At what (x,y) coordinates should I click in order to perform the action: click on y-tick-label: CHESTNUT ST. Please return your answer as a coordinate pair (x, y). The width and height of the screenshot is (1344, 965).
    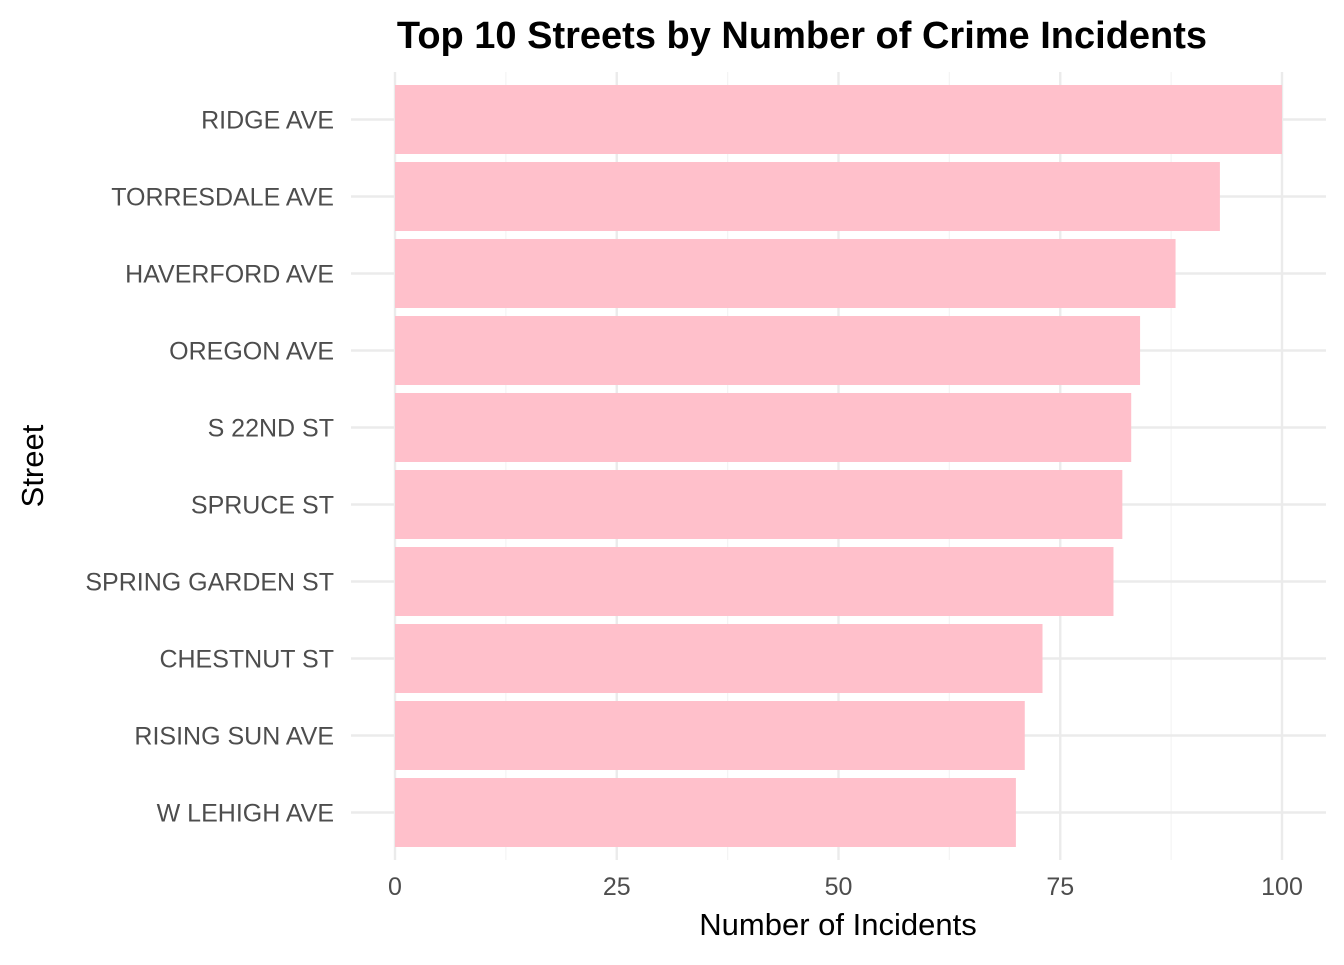
    Looking at the image, I should click on (246, 660).